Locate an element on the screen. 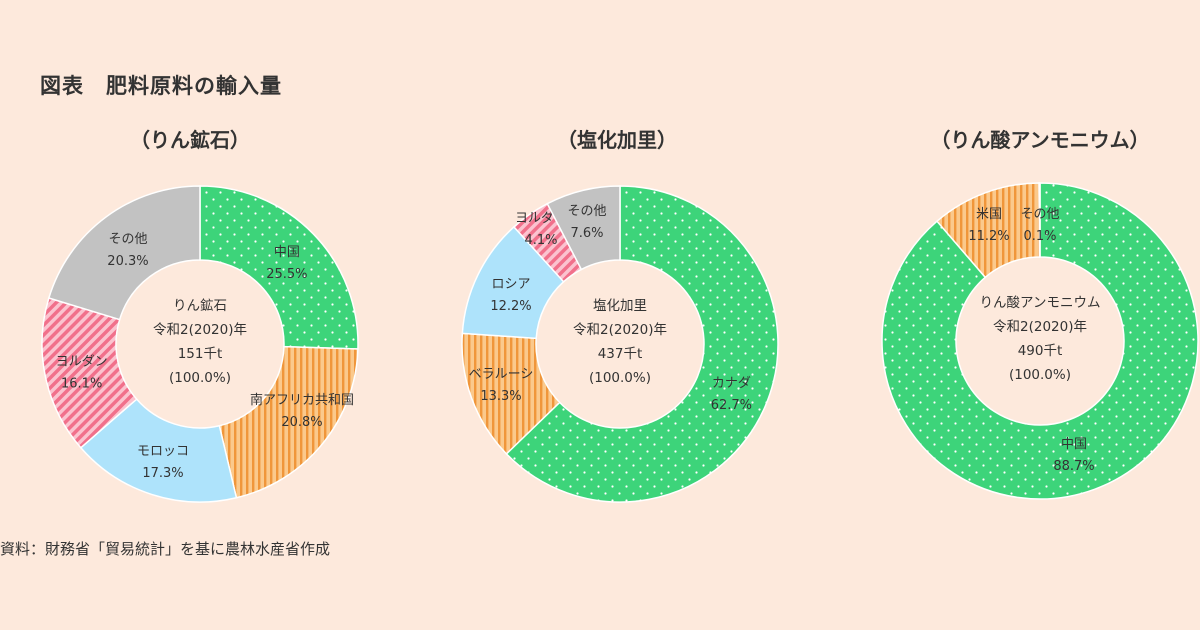 The width and height of the screenshot is (1200, 630). slice-value-0-3: 16.1% is located at coordinates (81, 383).